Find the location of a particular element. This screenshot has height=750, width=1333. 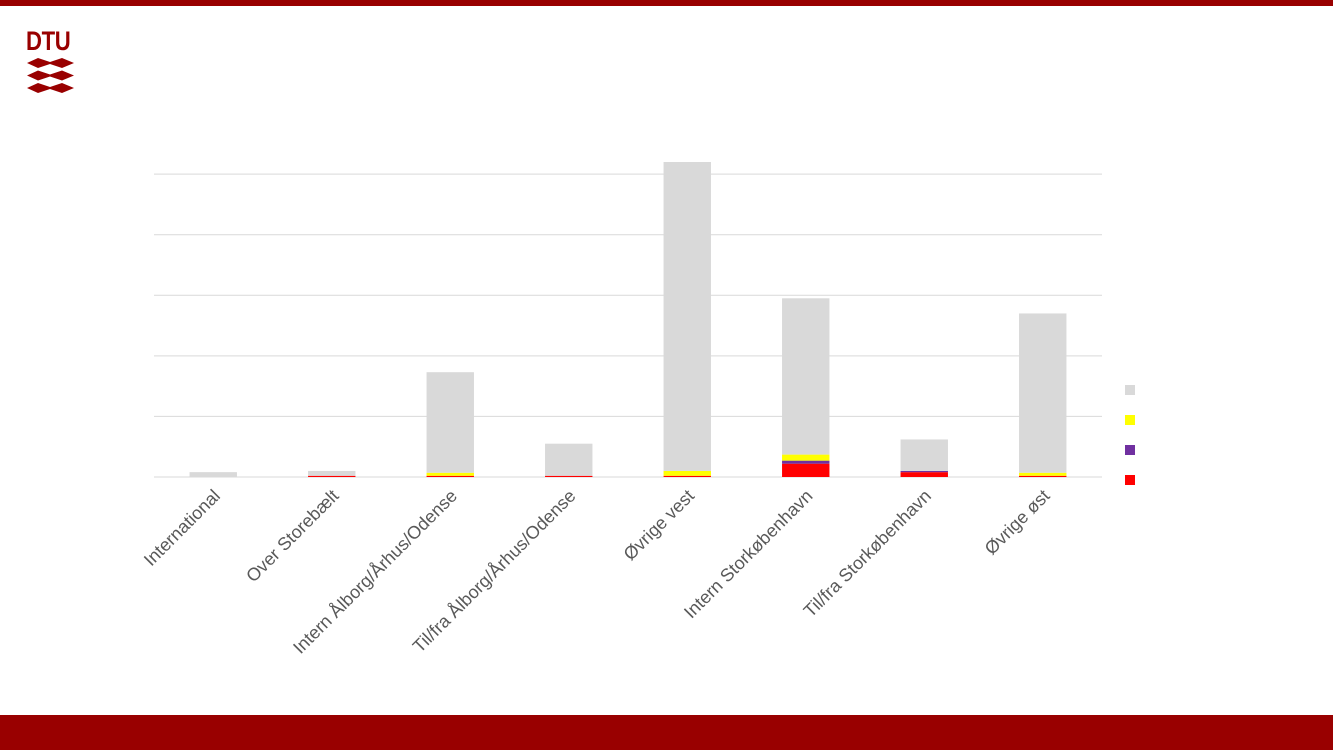

x-tick-label: Over Storebælt is located at coordinates (292, 536).